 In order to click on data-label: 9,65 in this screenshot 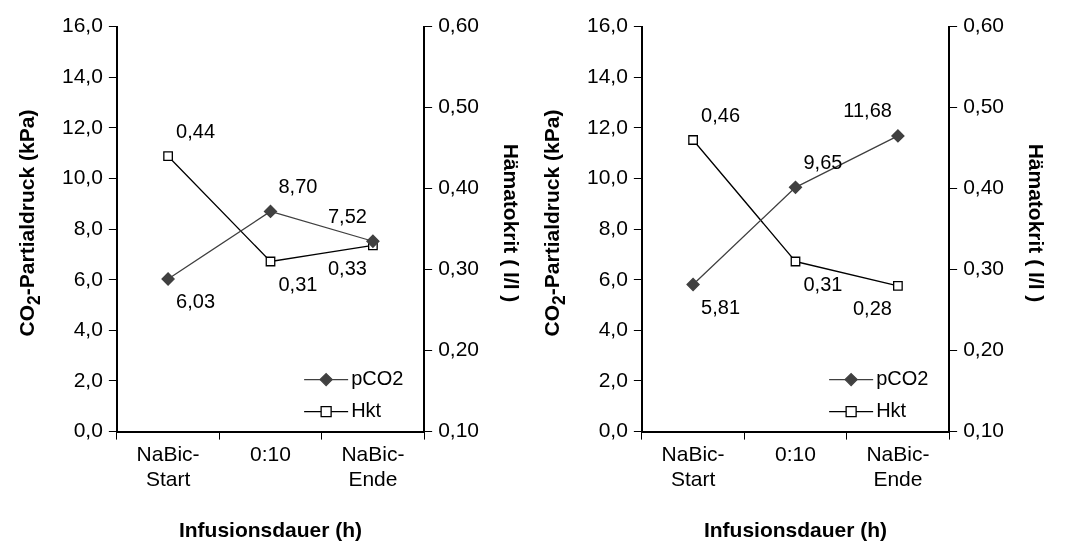, I will do `click(823, 161)`.